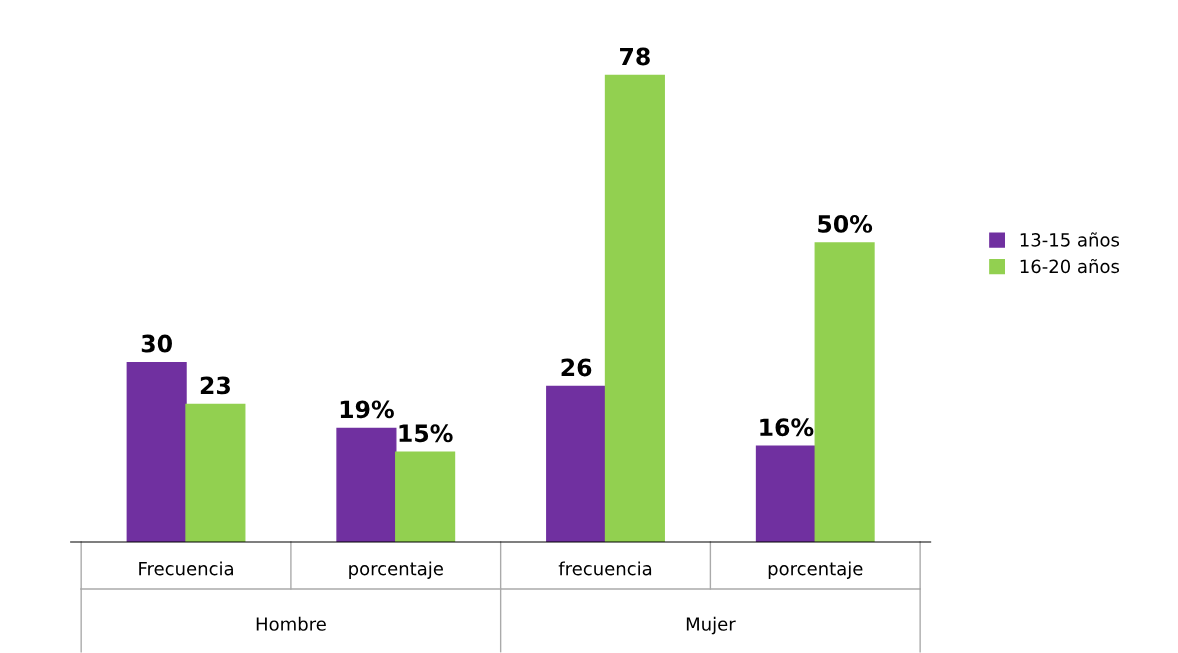 Image resolution: width=1178 pixels, height=653 pixels. What do you see at coordinates (1070, 266) in the screenshot?
I see `legend-label: 16-20 años` at bounding box center [1070, 266].